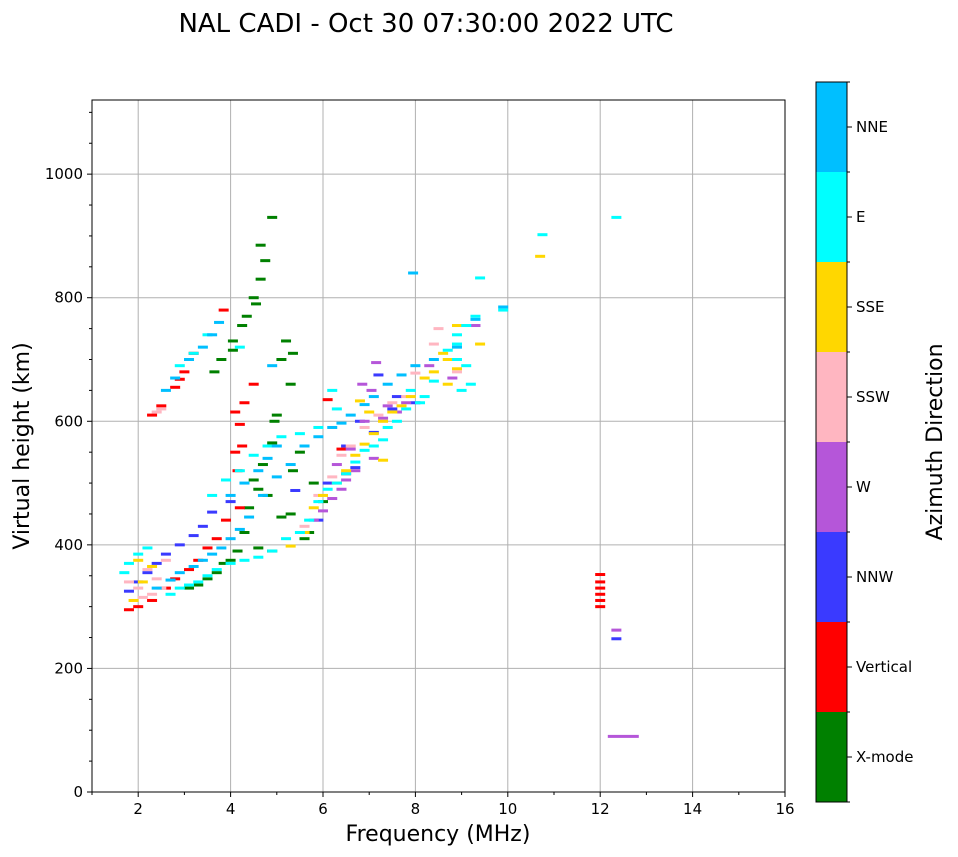 The width and height of the screenshot is (958, 857). What do you see at coordinates (138, 809) in the screenshot?
I see `x-tick-label: 2` at bounding box center [138, 809].